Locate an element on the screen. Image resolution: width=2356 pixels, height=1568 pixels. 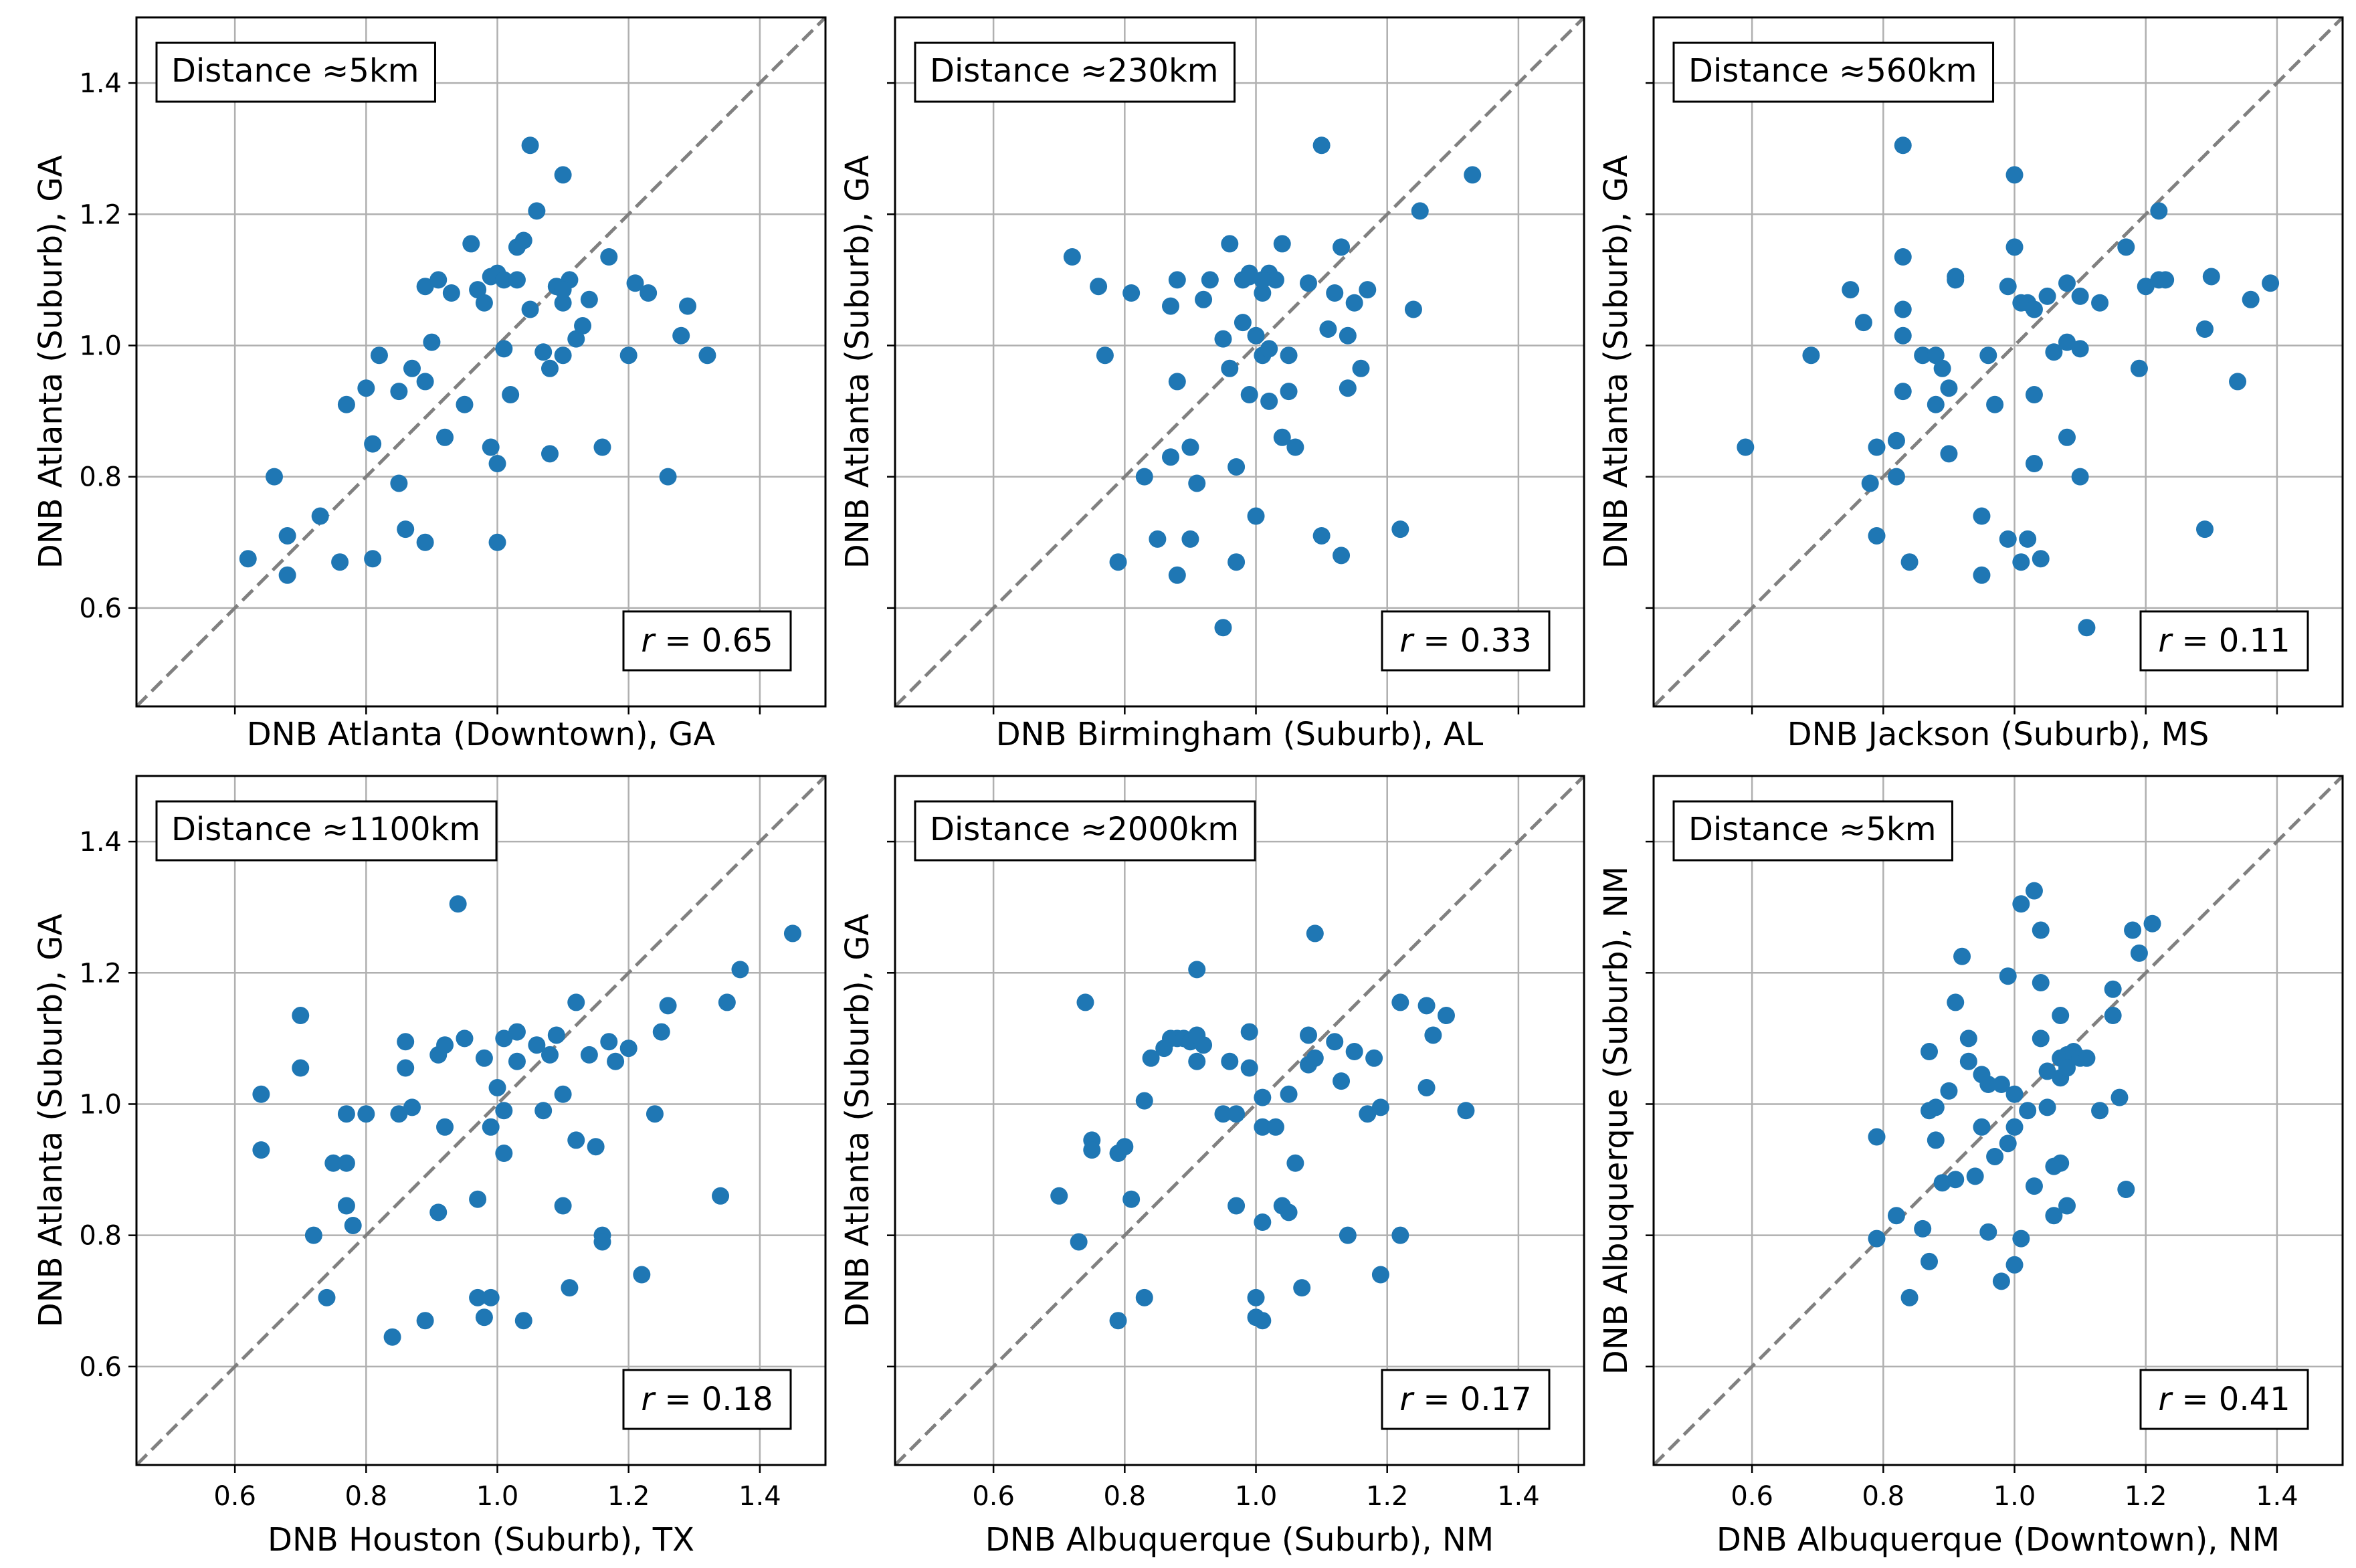
correlation-box is located at coordinates (1466, 641).